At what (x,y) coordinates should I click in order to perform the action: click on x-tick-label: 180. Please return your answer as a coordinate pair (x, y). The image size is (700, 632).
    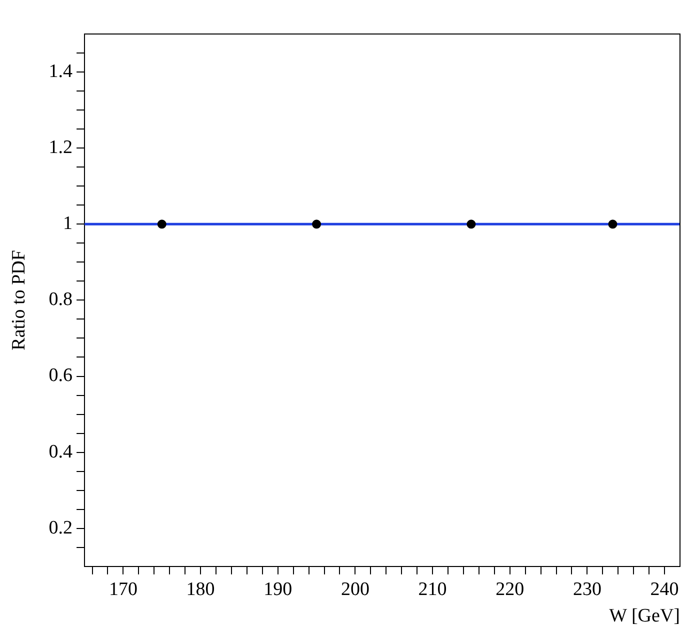
    Looking at the image, I should click on (200, 589).